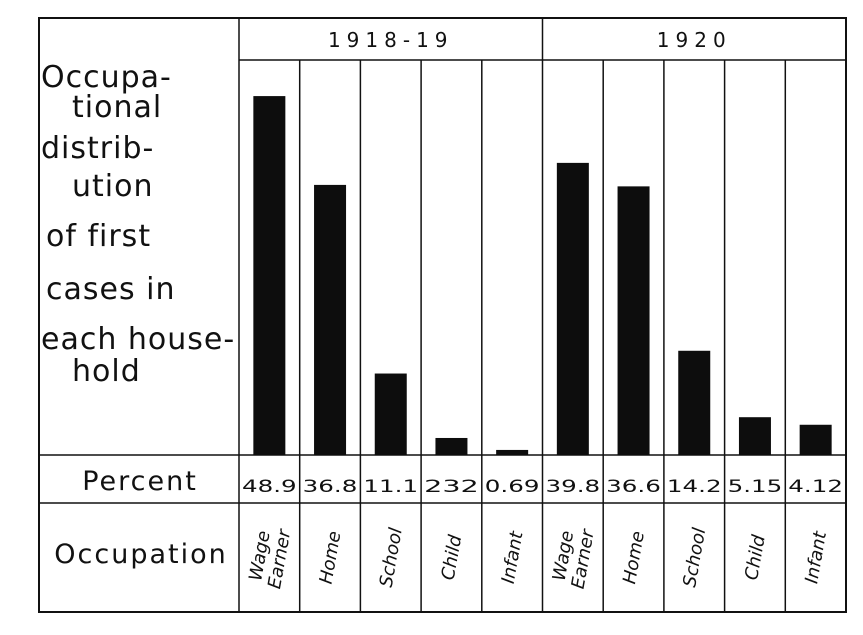 The height and width of the screenshot is (635, 863). I want to click on period-label: 1920, so click(694, 40).